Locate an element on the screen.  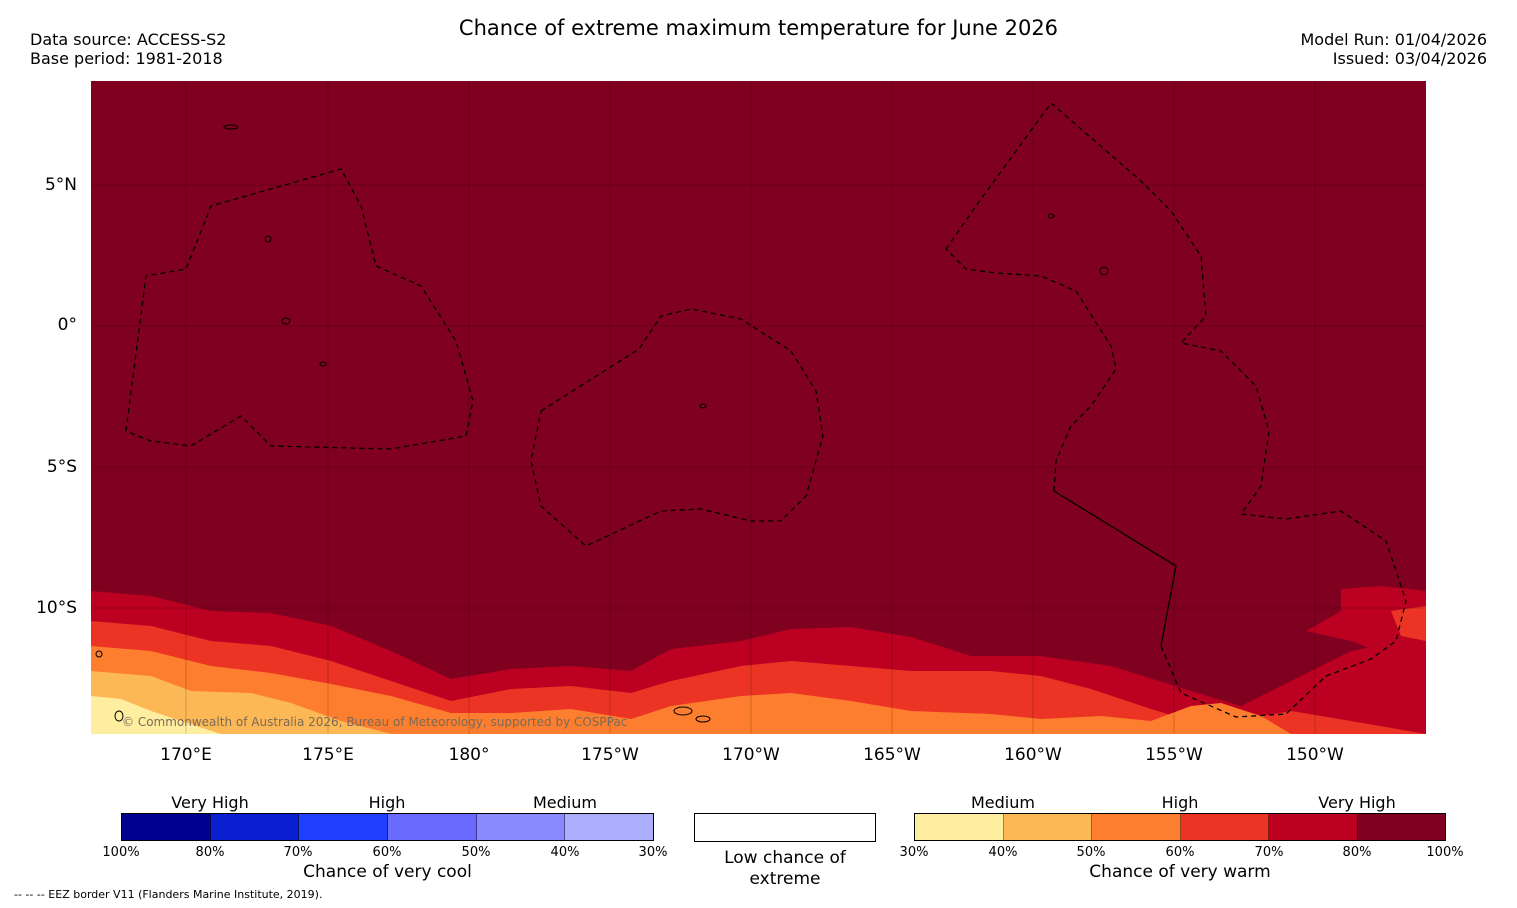
low-chance-caption: Low chance of extreme is located at coordinates (785, 868).